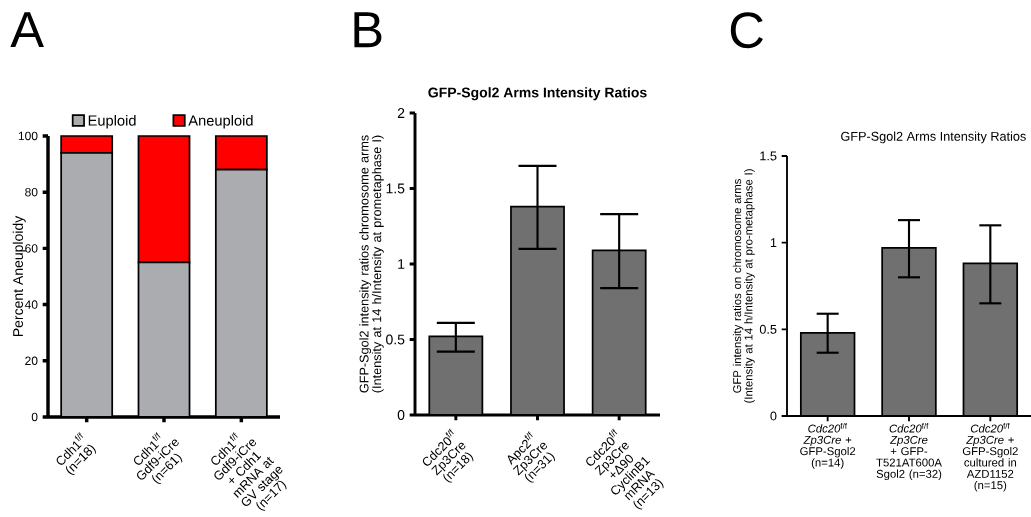  I want to click on x-tick-label: Cdc20$^{f/f}$ Zp3Cre + GFP-Sgol2 cultured in AZD1152 (n=15), so click(990, 457).